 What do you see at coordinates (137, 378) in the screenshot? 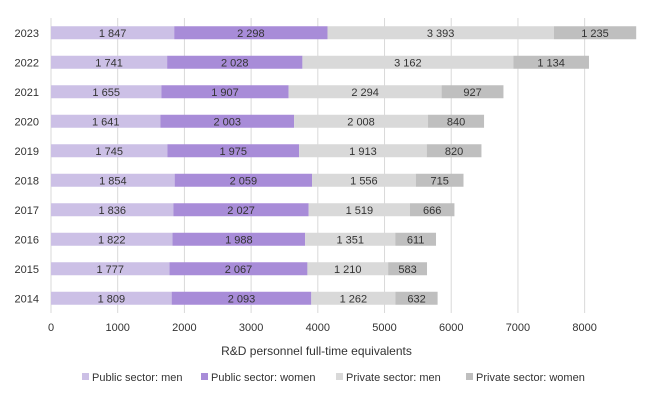
I see `legend-label-0: Public sector: men` at bounding box center [137, 378].